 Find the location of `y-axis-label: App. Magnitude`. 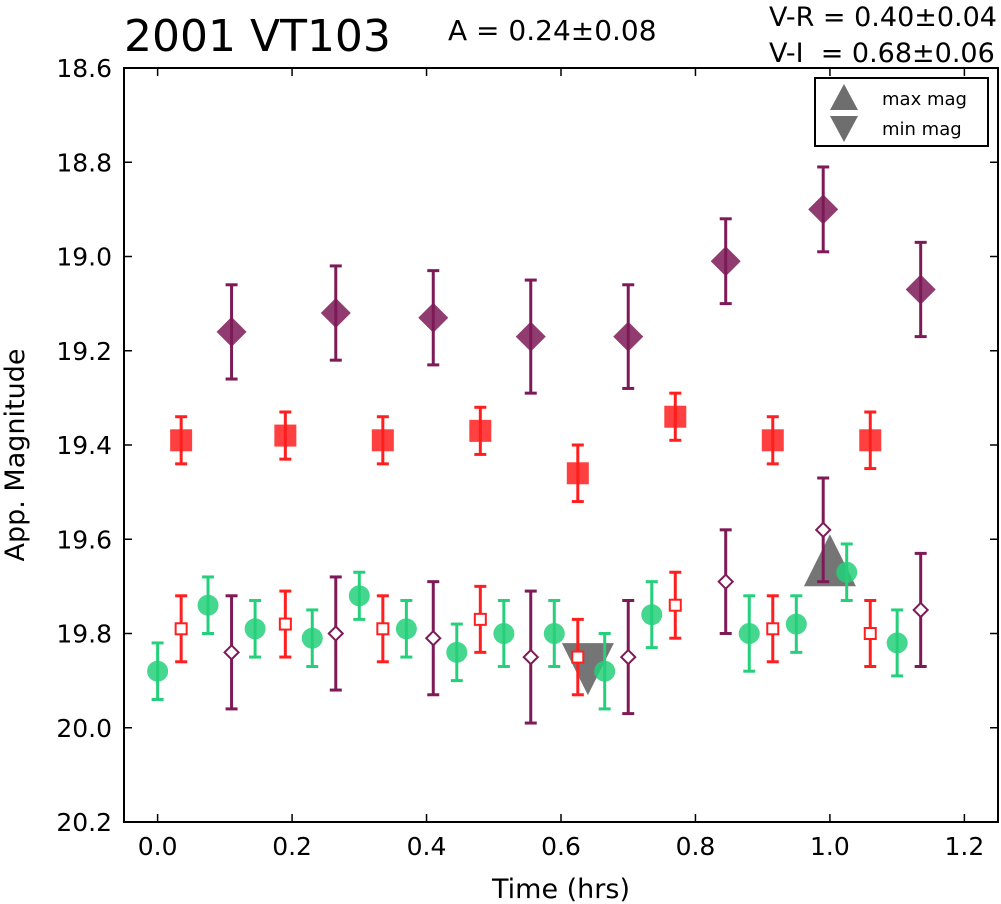

y-axis-label: App. Magnitude is located at coordinates (15, 455).